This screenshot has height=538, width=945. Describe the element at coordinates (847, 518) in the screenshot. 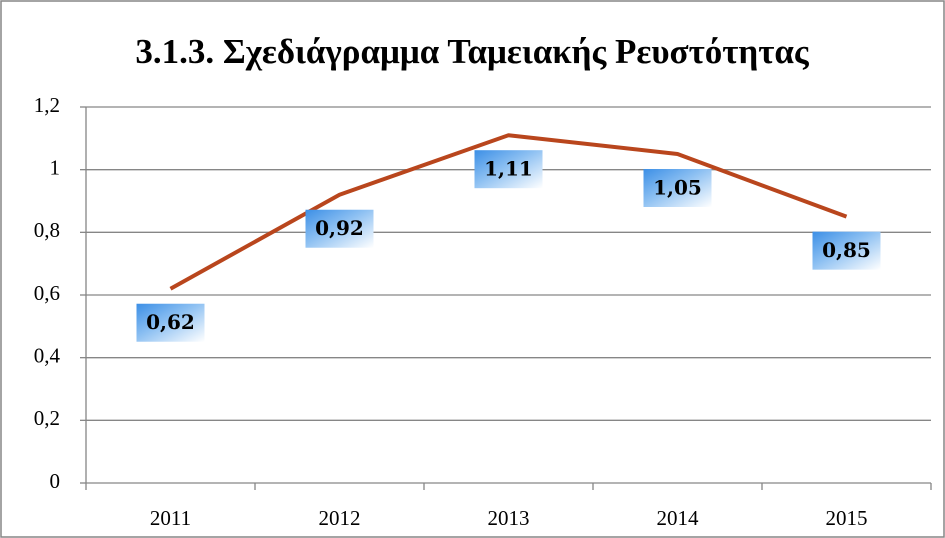

I see `x-tick-label: 2015` at that location.